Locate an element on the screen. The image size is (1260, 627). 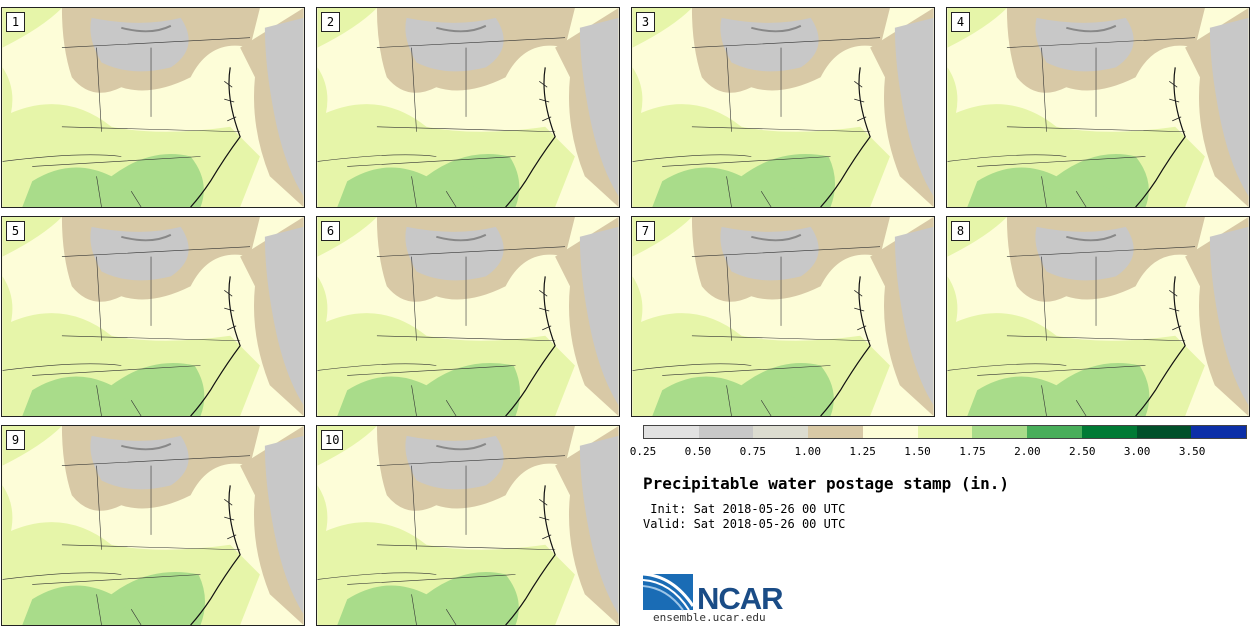
colorbar-tick-label: 3.00 is located at coordinates (1137, 451).